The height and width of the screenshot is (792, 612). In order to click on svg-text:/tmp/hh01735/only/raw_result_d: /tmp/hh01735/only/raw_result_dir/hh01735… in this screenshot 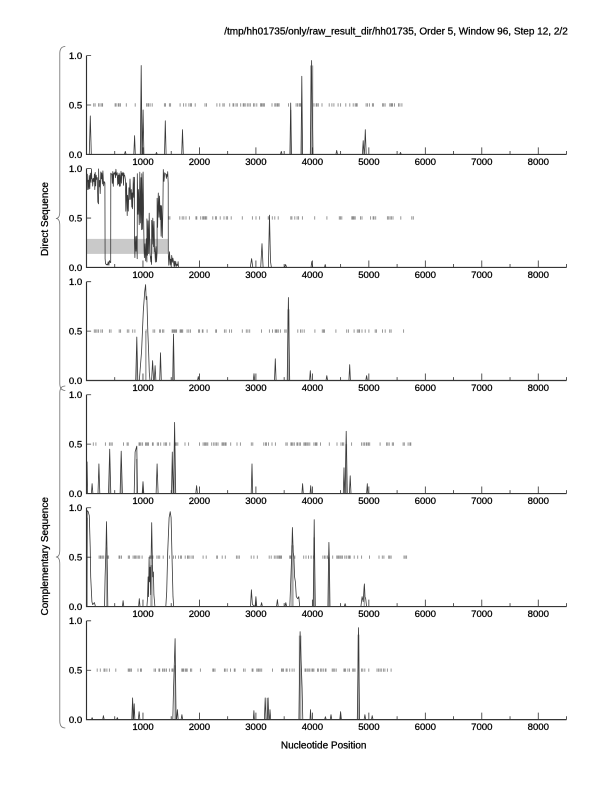, I will do `click(396, 31)`.